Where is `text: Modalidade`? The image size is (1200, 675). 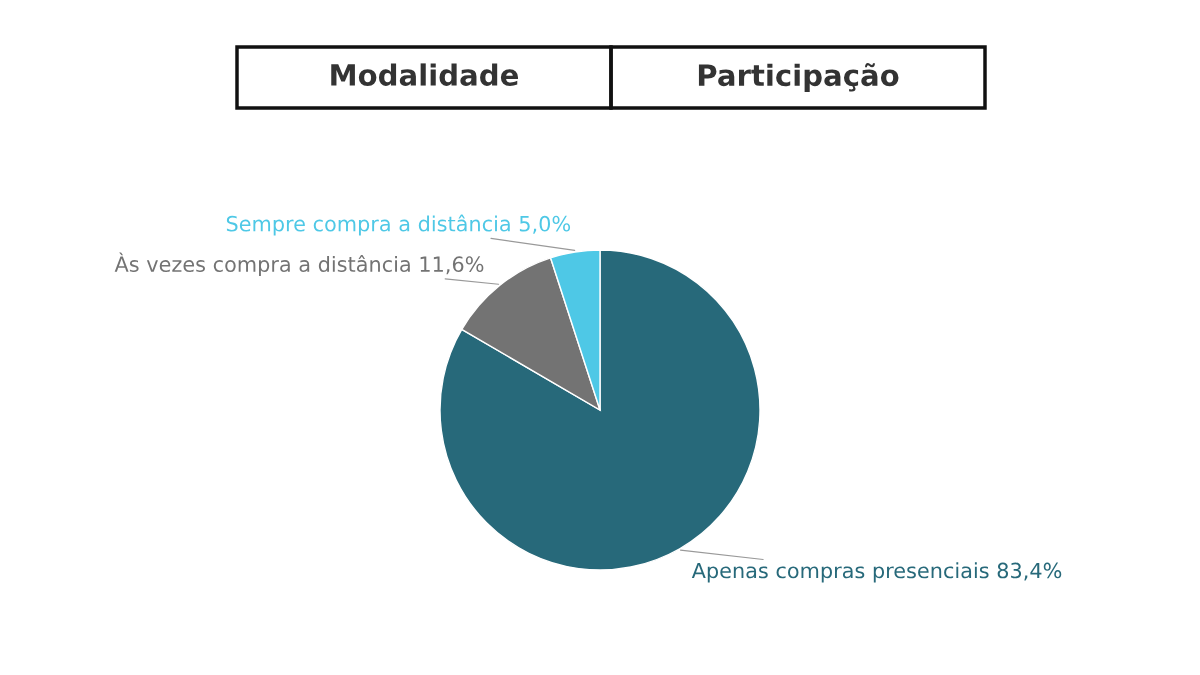
text: Modalidade is located at coordinates (425, 74).